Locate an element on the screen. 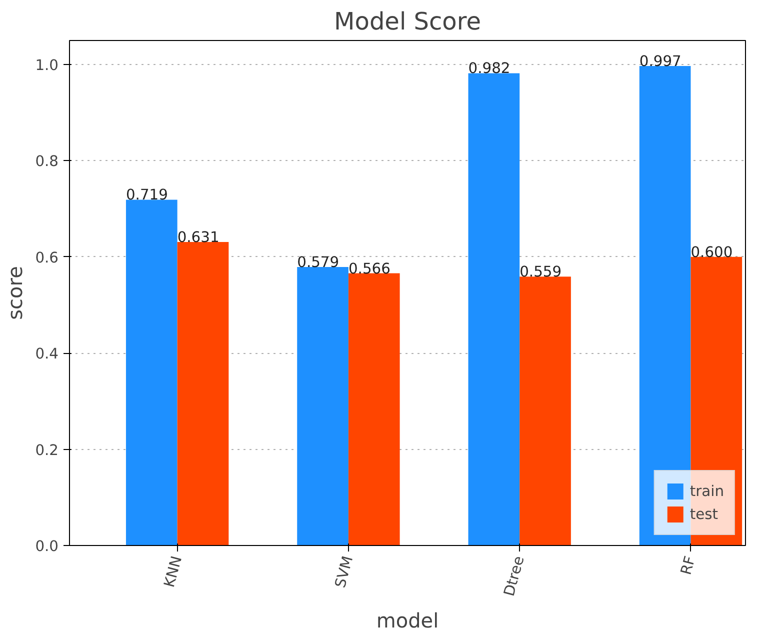 This screenshot has height=642, width=771. data-label: 0.631 is located at coordinates (198, 237).